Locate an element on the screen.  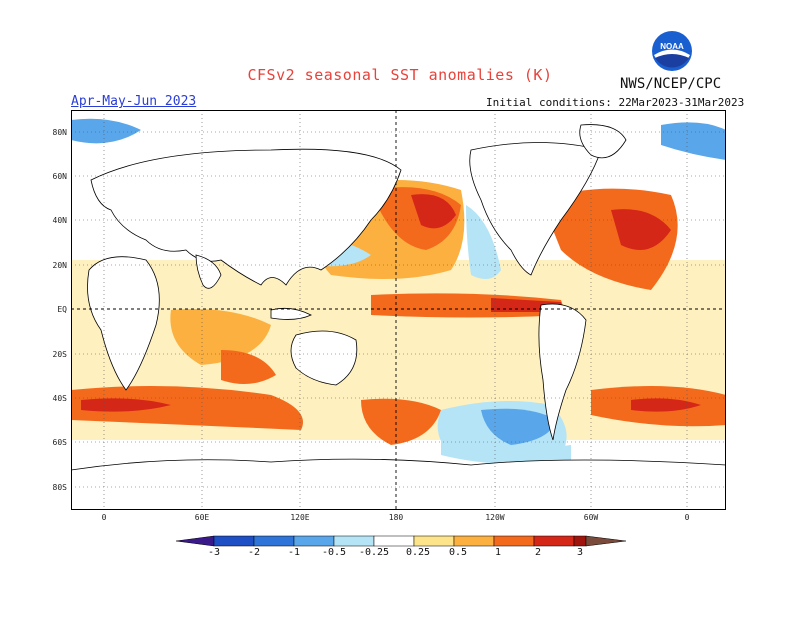
northeast-pacific-cool-anomaly is located at coordinates (483, 242).